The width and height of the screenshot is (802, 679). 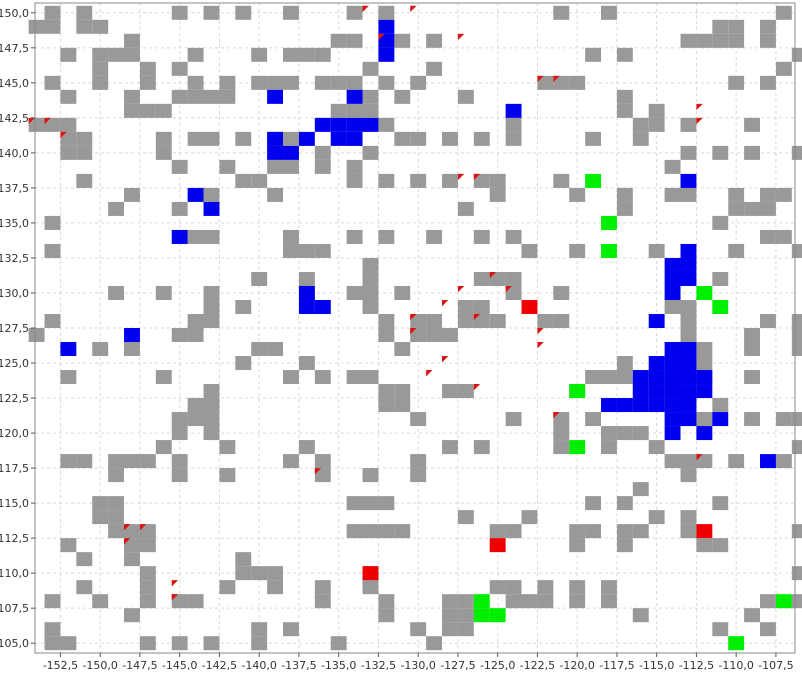 What do you see at coordinates (219, 665) in the screenshot?
I see `x-tick-label: -142,5` at bounding box center [219, 665].